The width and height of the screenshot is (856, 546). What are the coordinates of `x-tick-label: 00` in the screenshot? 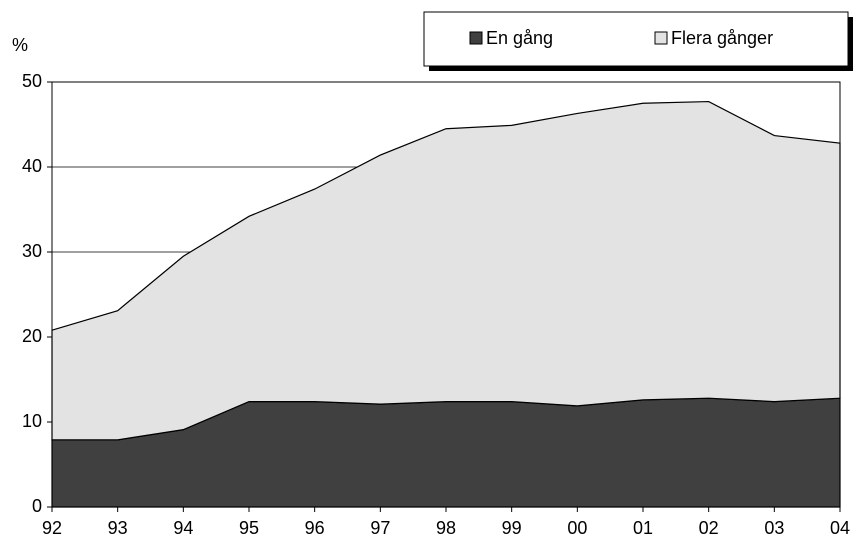 It's located at (577, 528).